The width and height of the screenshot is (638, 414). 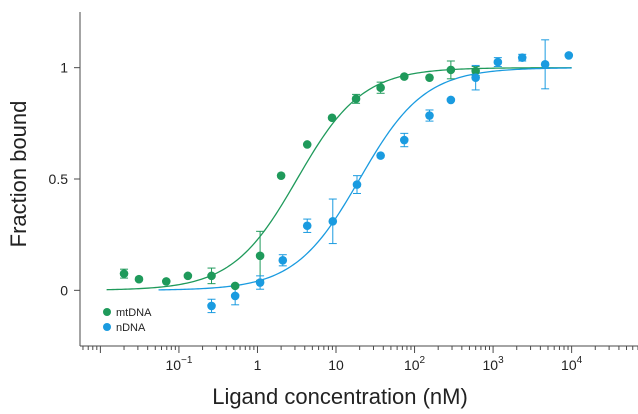 What do you see at coordinates (131, 328) in the screenshot?
I see `legend-label-ndna: nDNA` at bounding box center [131, 328].